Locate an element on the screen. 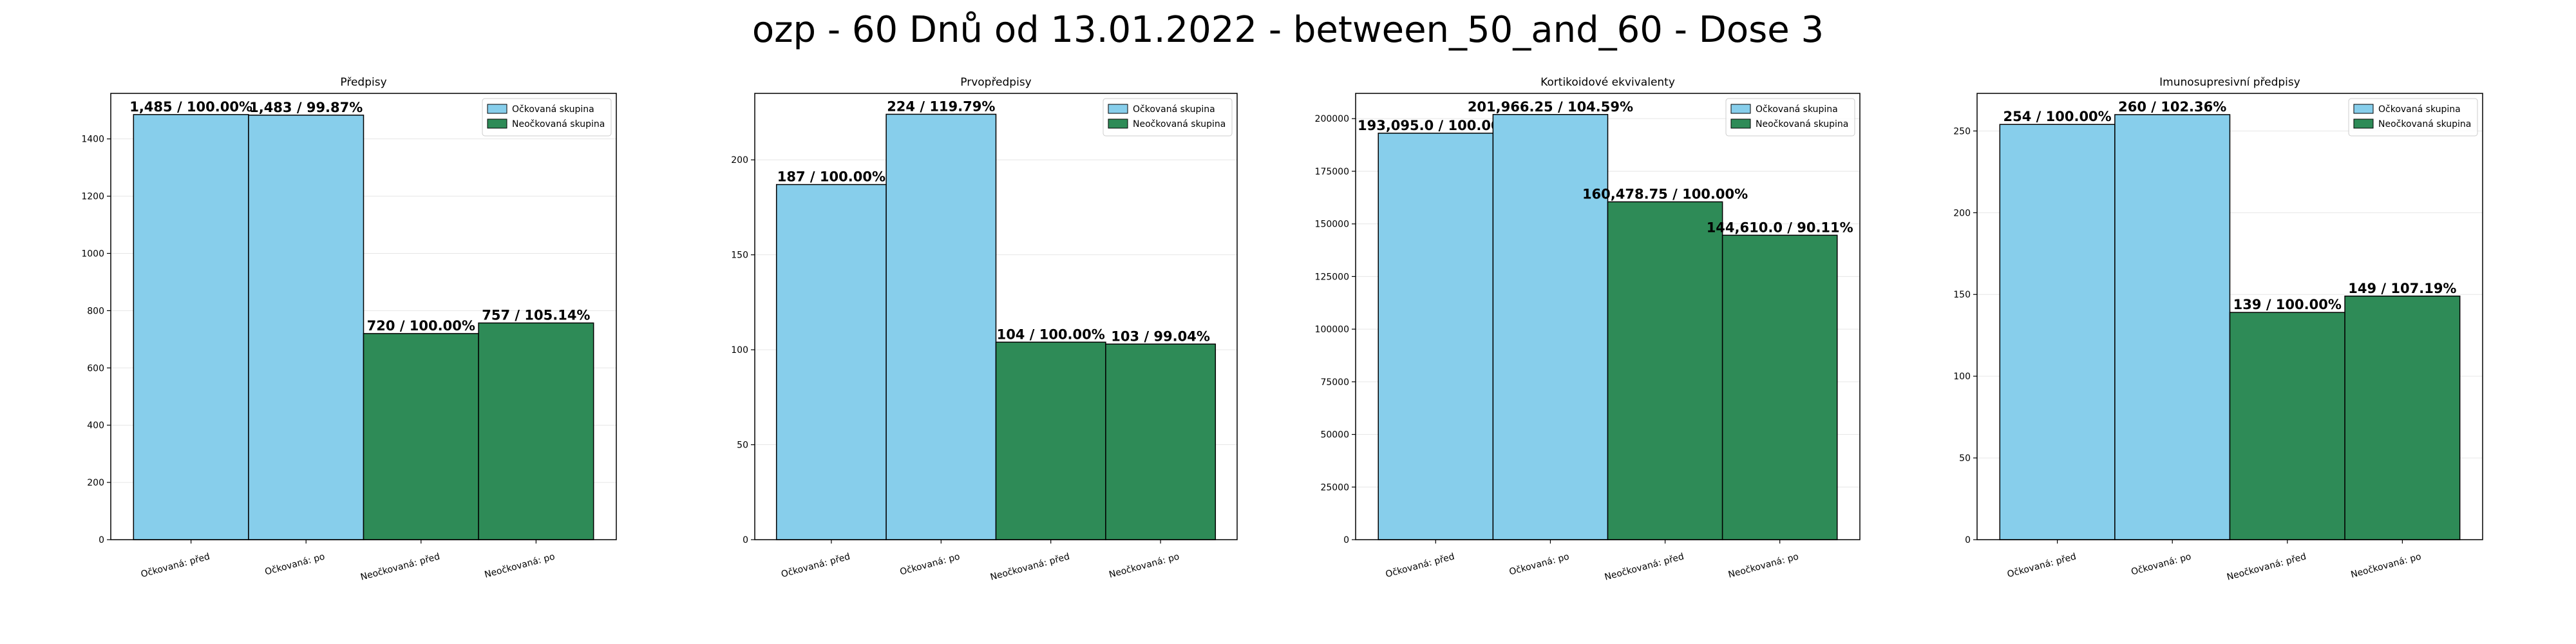 This screenshot has height=644, width=2576. data-label: 720 / 100.00% is located at coordinates (421, 326).